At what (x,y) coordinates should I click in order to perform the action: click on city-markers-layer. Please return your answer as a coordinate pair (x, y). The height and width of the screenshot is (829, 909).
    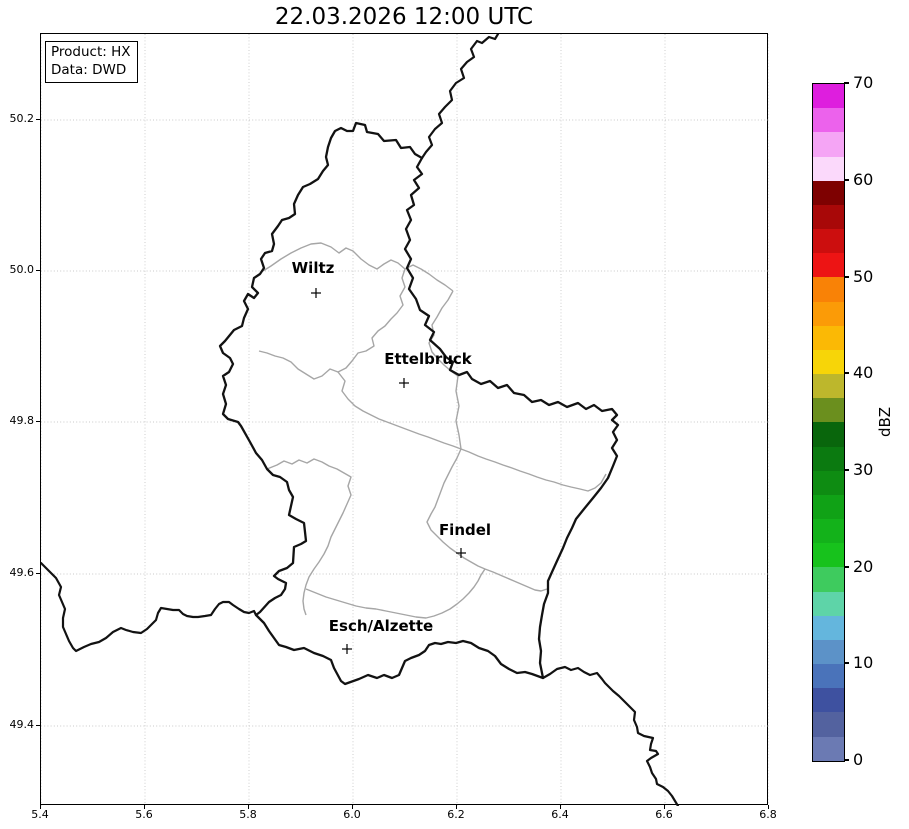
    Looking at the image, I should click on (388, 471).